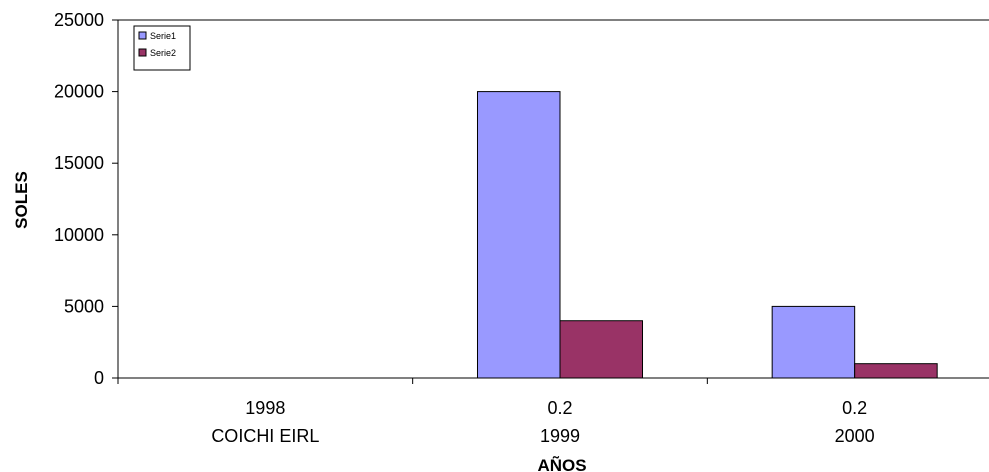  I want to click on y-tick-label: 5000, so click(84, 306).